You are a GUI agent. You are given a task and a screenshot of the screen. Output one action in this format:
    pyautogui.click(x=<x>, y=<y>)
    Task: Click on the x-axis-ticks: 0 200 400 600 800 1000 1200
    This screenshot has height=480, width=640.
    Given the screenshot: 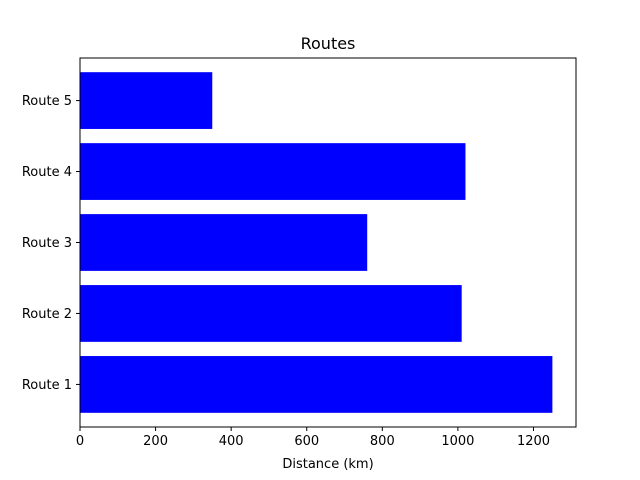 What is the action you would take?
    pyautogui.click(x=313, y=438)
    